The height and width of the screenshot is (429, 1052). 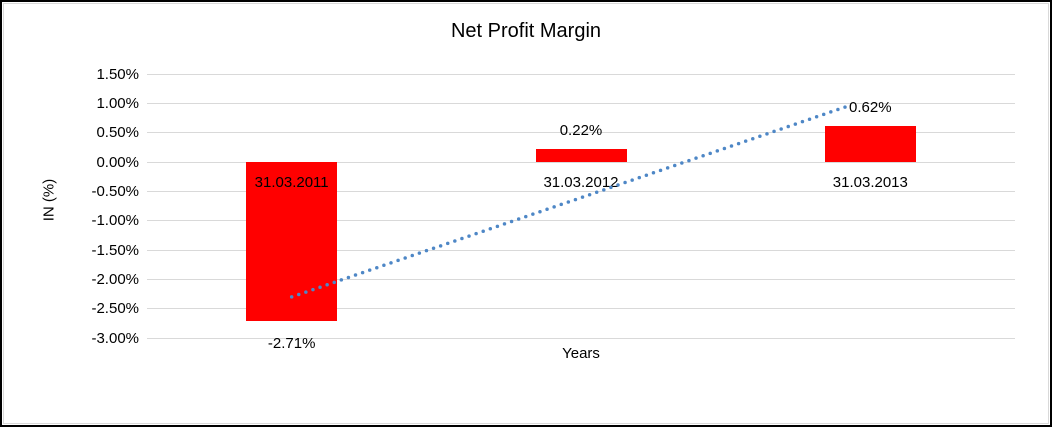 I want to click on data-label: 0.62%, so click(x=870, y=107).